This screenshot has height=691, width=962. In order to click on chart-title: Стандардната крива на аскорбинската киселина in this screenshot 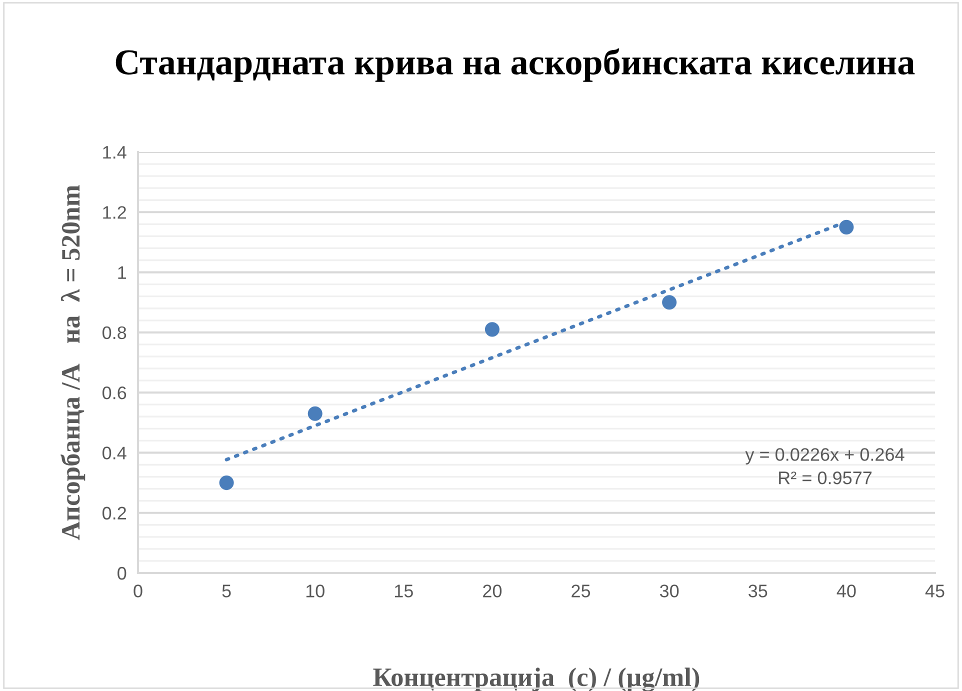, I will do `click(515, 65)`.